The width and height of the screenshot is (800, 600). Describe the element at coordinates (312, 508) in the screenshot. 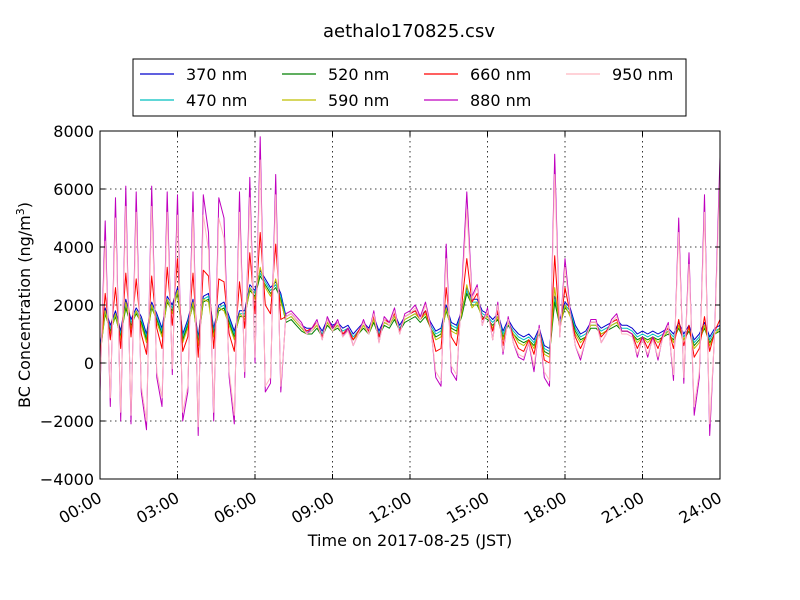

I see `x-tick-label: 09:00` at that location.